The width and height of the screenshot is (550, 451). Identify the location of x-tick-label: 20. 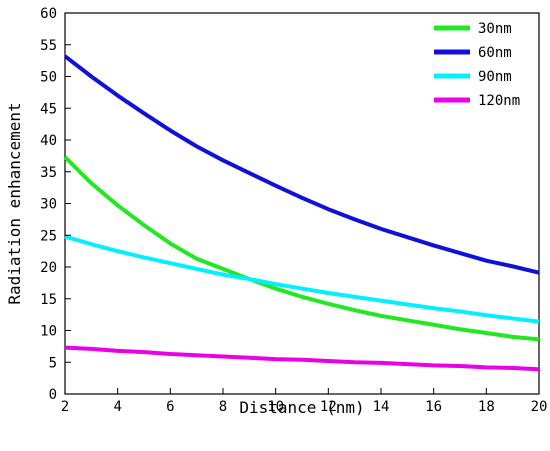
(539, 407).